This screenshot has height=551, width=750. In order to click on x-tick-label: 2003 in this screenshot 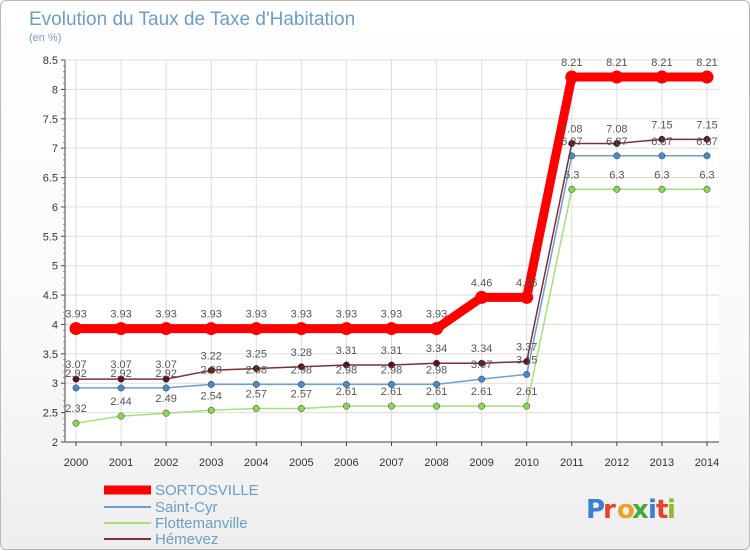, I will do `click(211, 463)`.